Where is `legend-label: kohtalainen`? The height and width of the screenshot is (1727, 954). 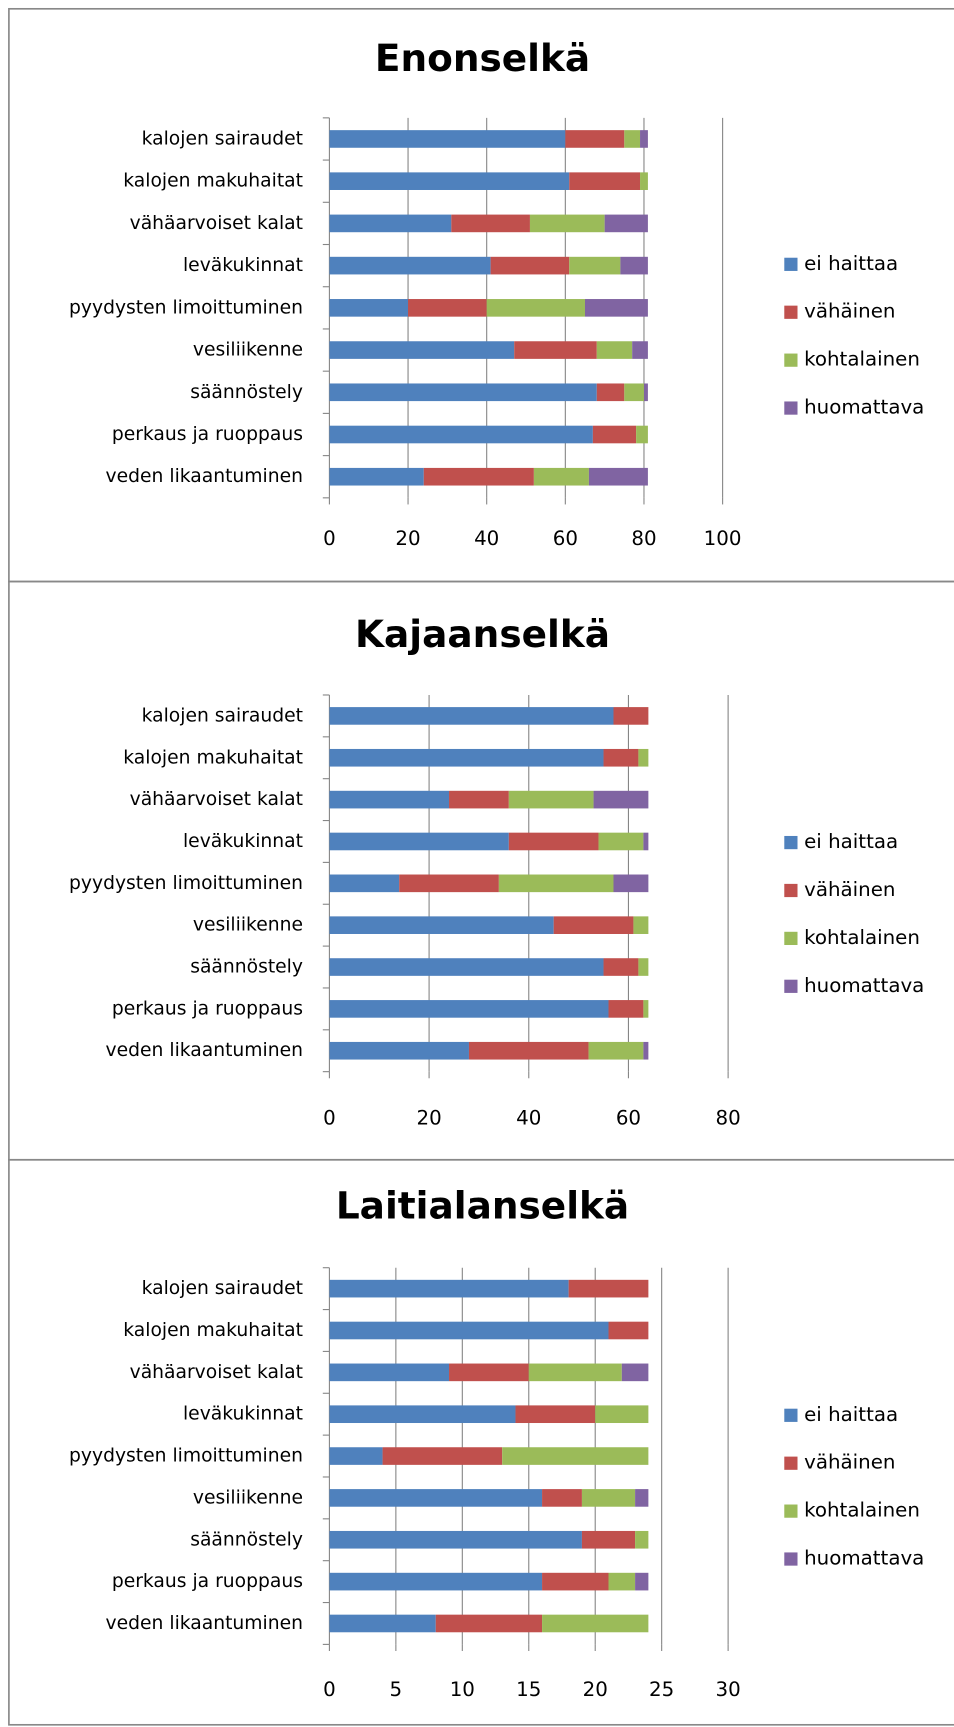 legend-label: kohtalainen is located at coordinates (862, 937).